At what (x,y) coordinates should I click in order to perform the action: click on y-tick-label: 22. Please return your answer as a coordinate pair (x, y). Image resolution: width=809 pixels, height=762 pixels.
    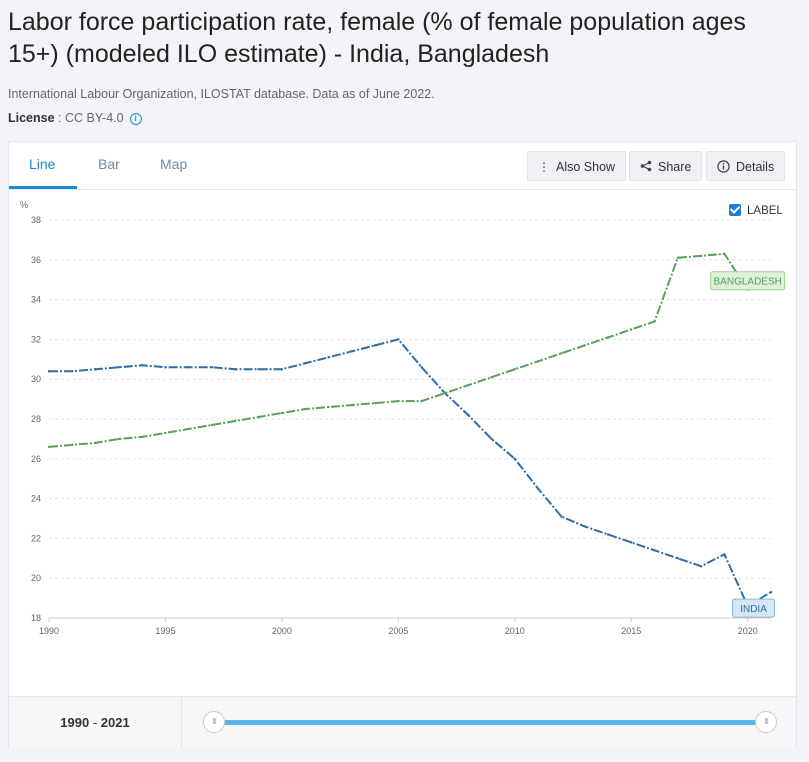
    Looking at the image, I should click on (36, 538).